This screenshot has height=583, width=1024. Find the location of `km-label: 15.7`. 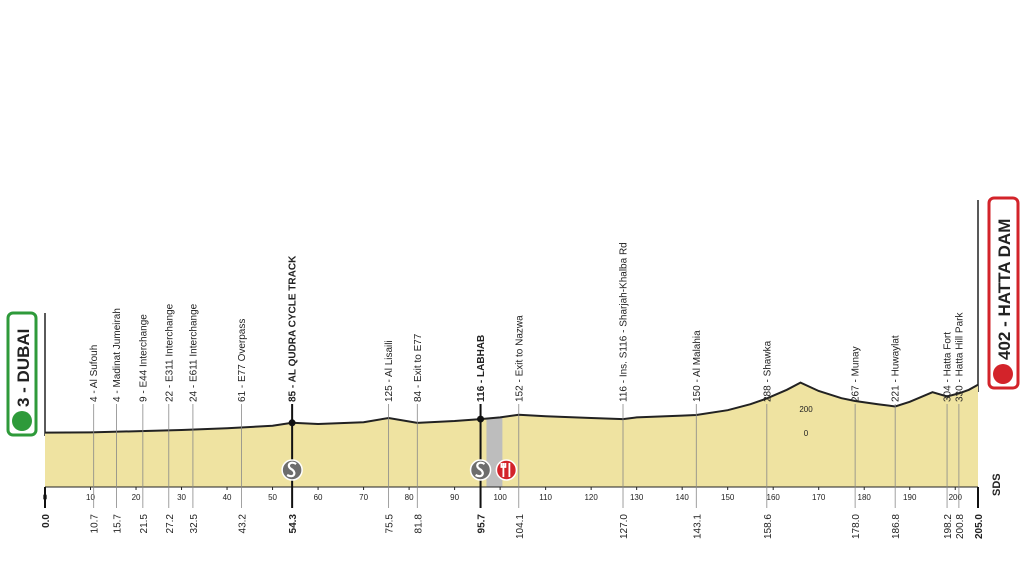

km-label: 15.7 is located at coordinates (117, 524).